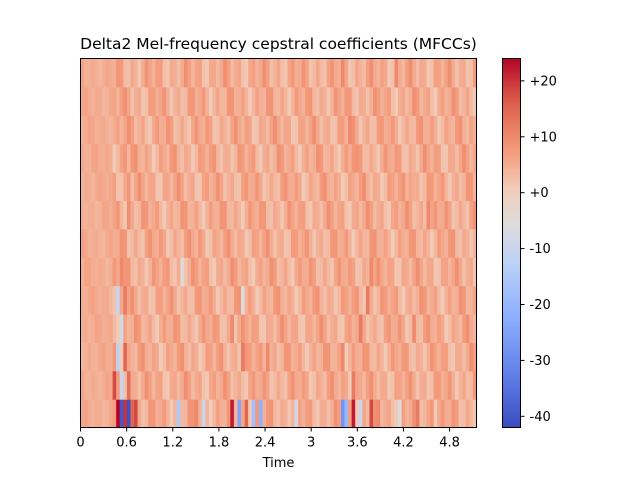  I want to click on x-tick-label: 4.8, so click(449, 443).